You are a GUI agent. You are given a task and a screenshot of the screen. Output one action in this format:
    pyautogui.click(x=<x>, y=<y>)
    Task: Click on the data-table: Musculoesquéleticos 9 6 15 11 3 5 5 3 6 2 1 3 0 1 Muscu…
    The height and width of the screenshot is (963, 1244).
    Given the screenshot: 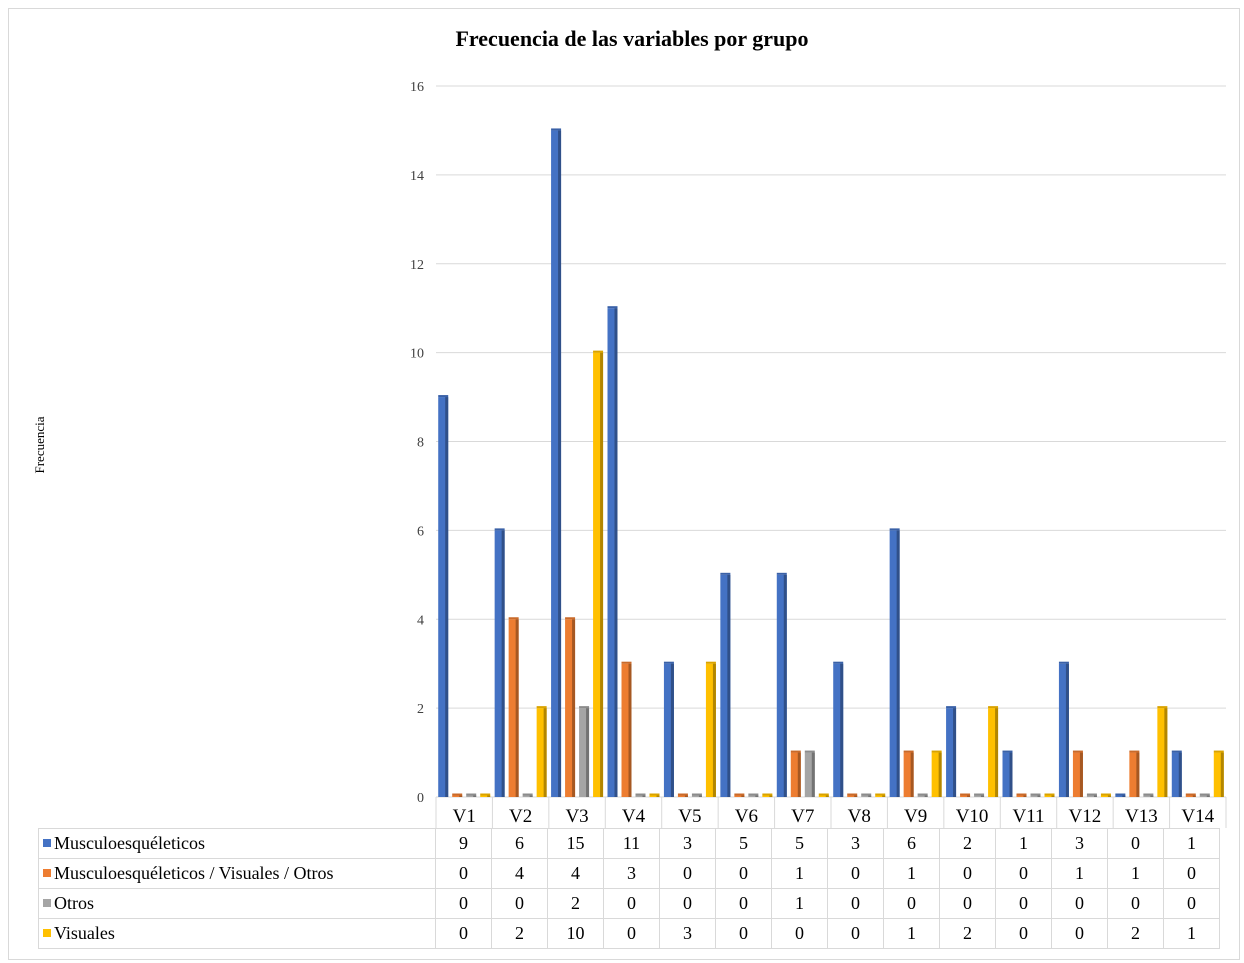 What is the action you would take?
    pyautogui.click(x=629, y=888)
    